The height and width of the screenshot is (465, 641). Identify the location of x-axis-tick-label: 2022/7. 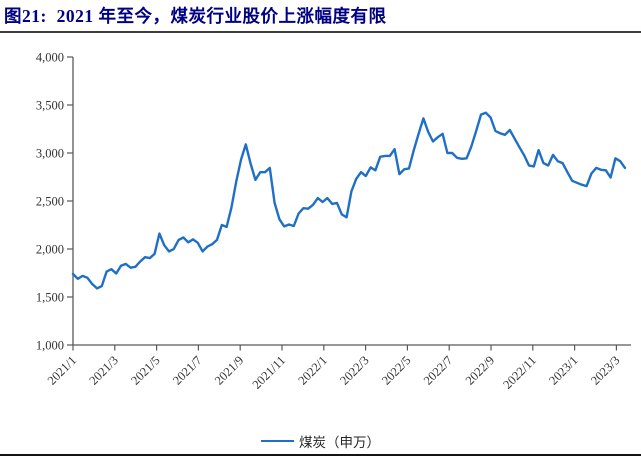
(438, 370).